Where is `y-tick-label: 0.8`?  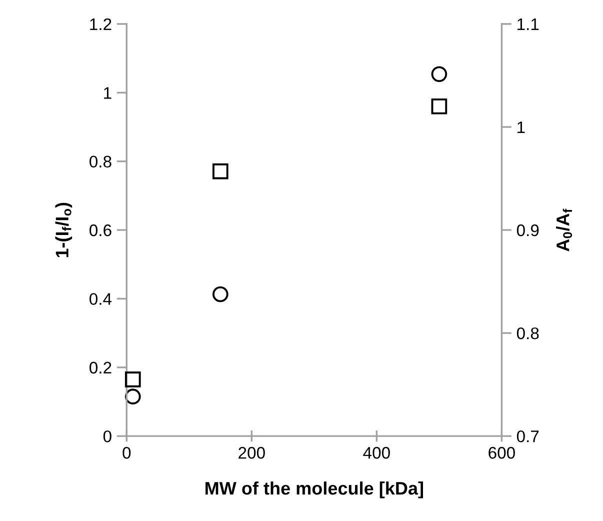 y-tick-label: 0.8 is located at coordinates (101, 162).